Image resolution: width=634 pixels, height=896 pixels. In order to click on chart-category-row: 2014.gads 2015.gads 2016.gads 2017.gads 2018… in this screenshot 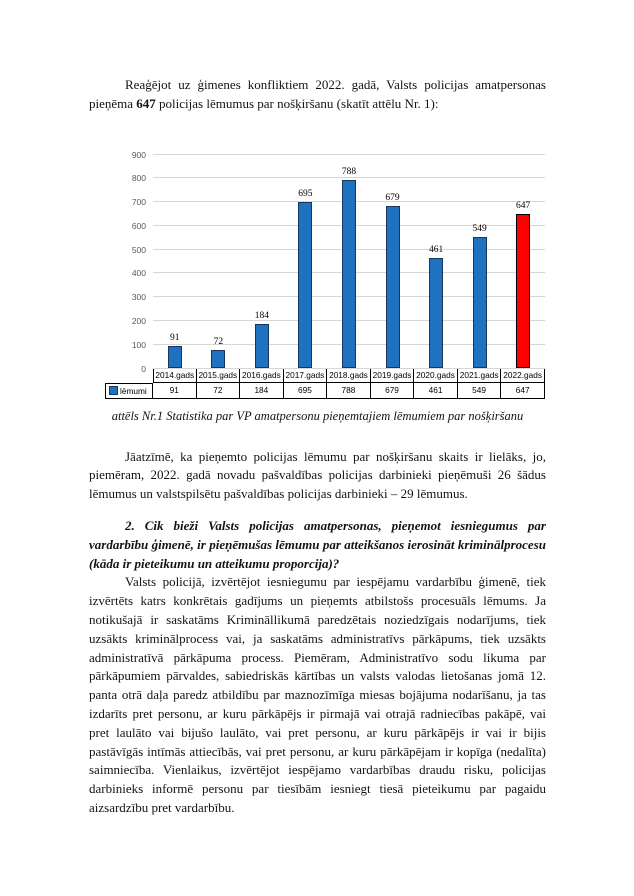, I will do `click(349, 375)`.